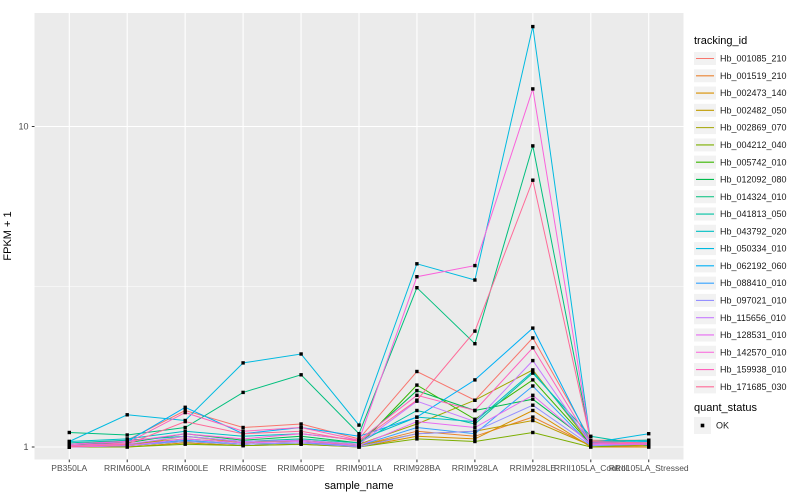 The image size is (800, 500). I want to click on legend-label: Hb_002869_070, so click(753, 128).